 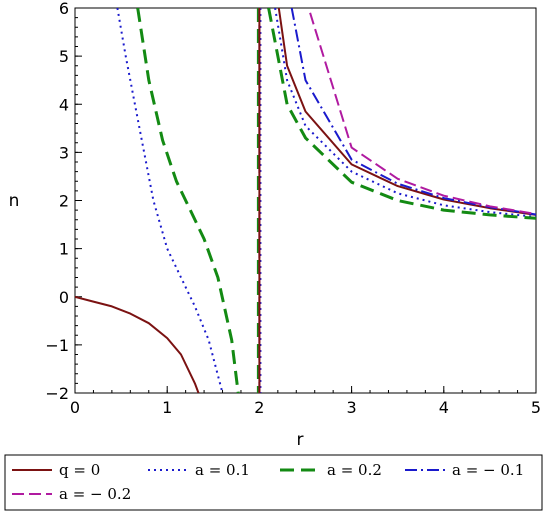 I want to click on legend: q = 0 a = 0.1 a = 0.2 a = − 0.1 a = − 0.2, so click(x=268, y=482).